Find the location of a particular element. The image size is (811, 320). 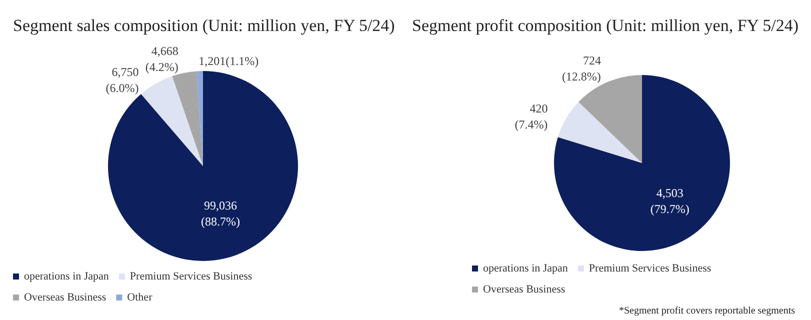

chart-title: Segment sales composition (Unit: million yen, FY 5/24) is located at coordinates (204, 25).